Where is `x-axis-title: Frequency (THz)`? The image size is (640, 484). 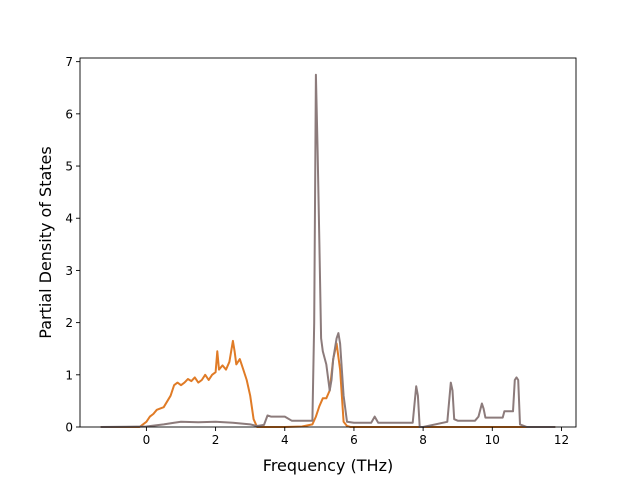 x-axis-title: Frequency (THz) is located at coordinates (328, 465).